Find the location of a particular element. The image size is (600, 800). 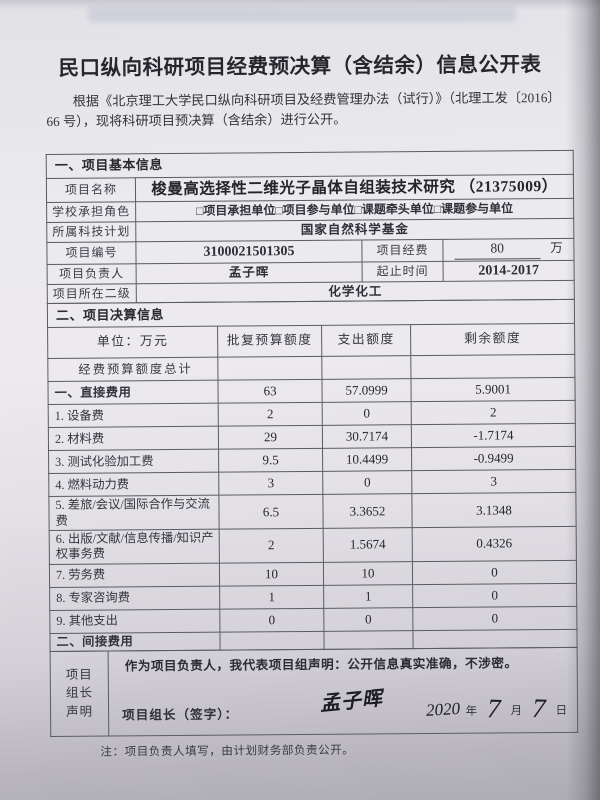

project-name-label: 项目名称 is located at coordinates (91, 190).